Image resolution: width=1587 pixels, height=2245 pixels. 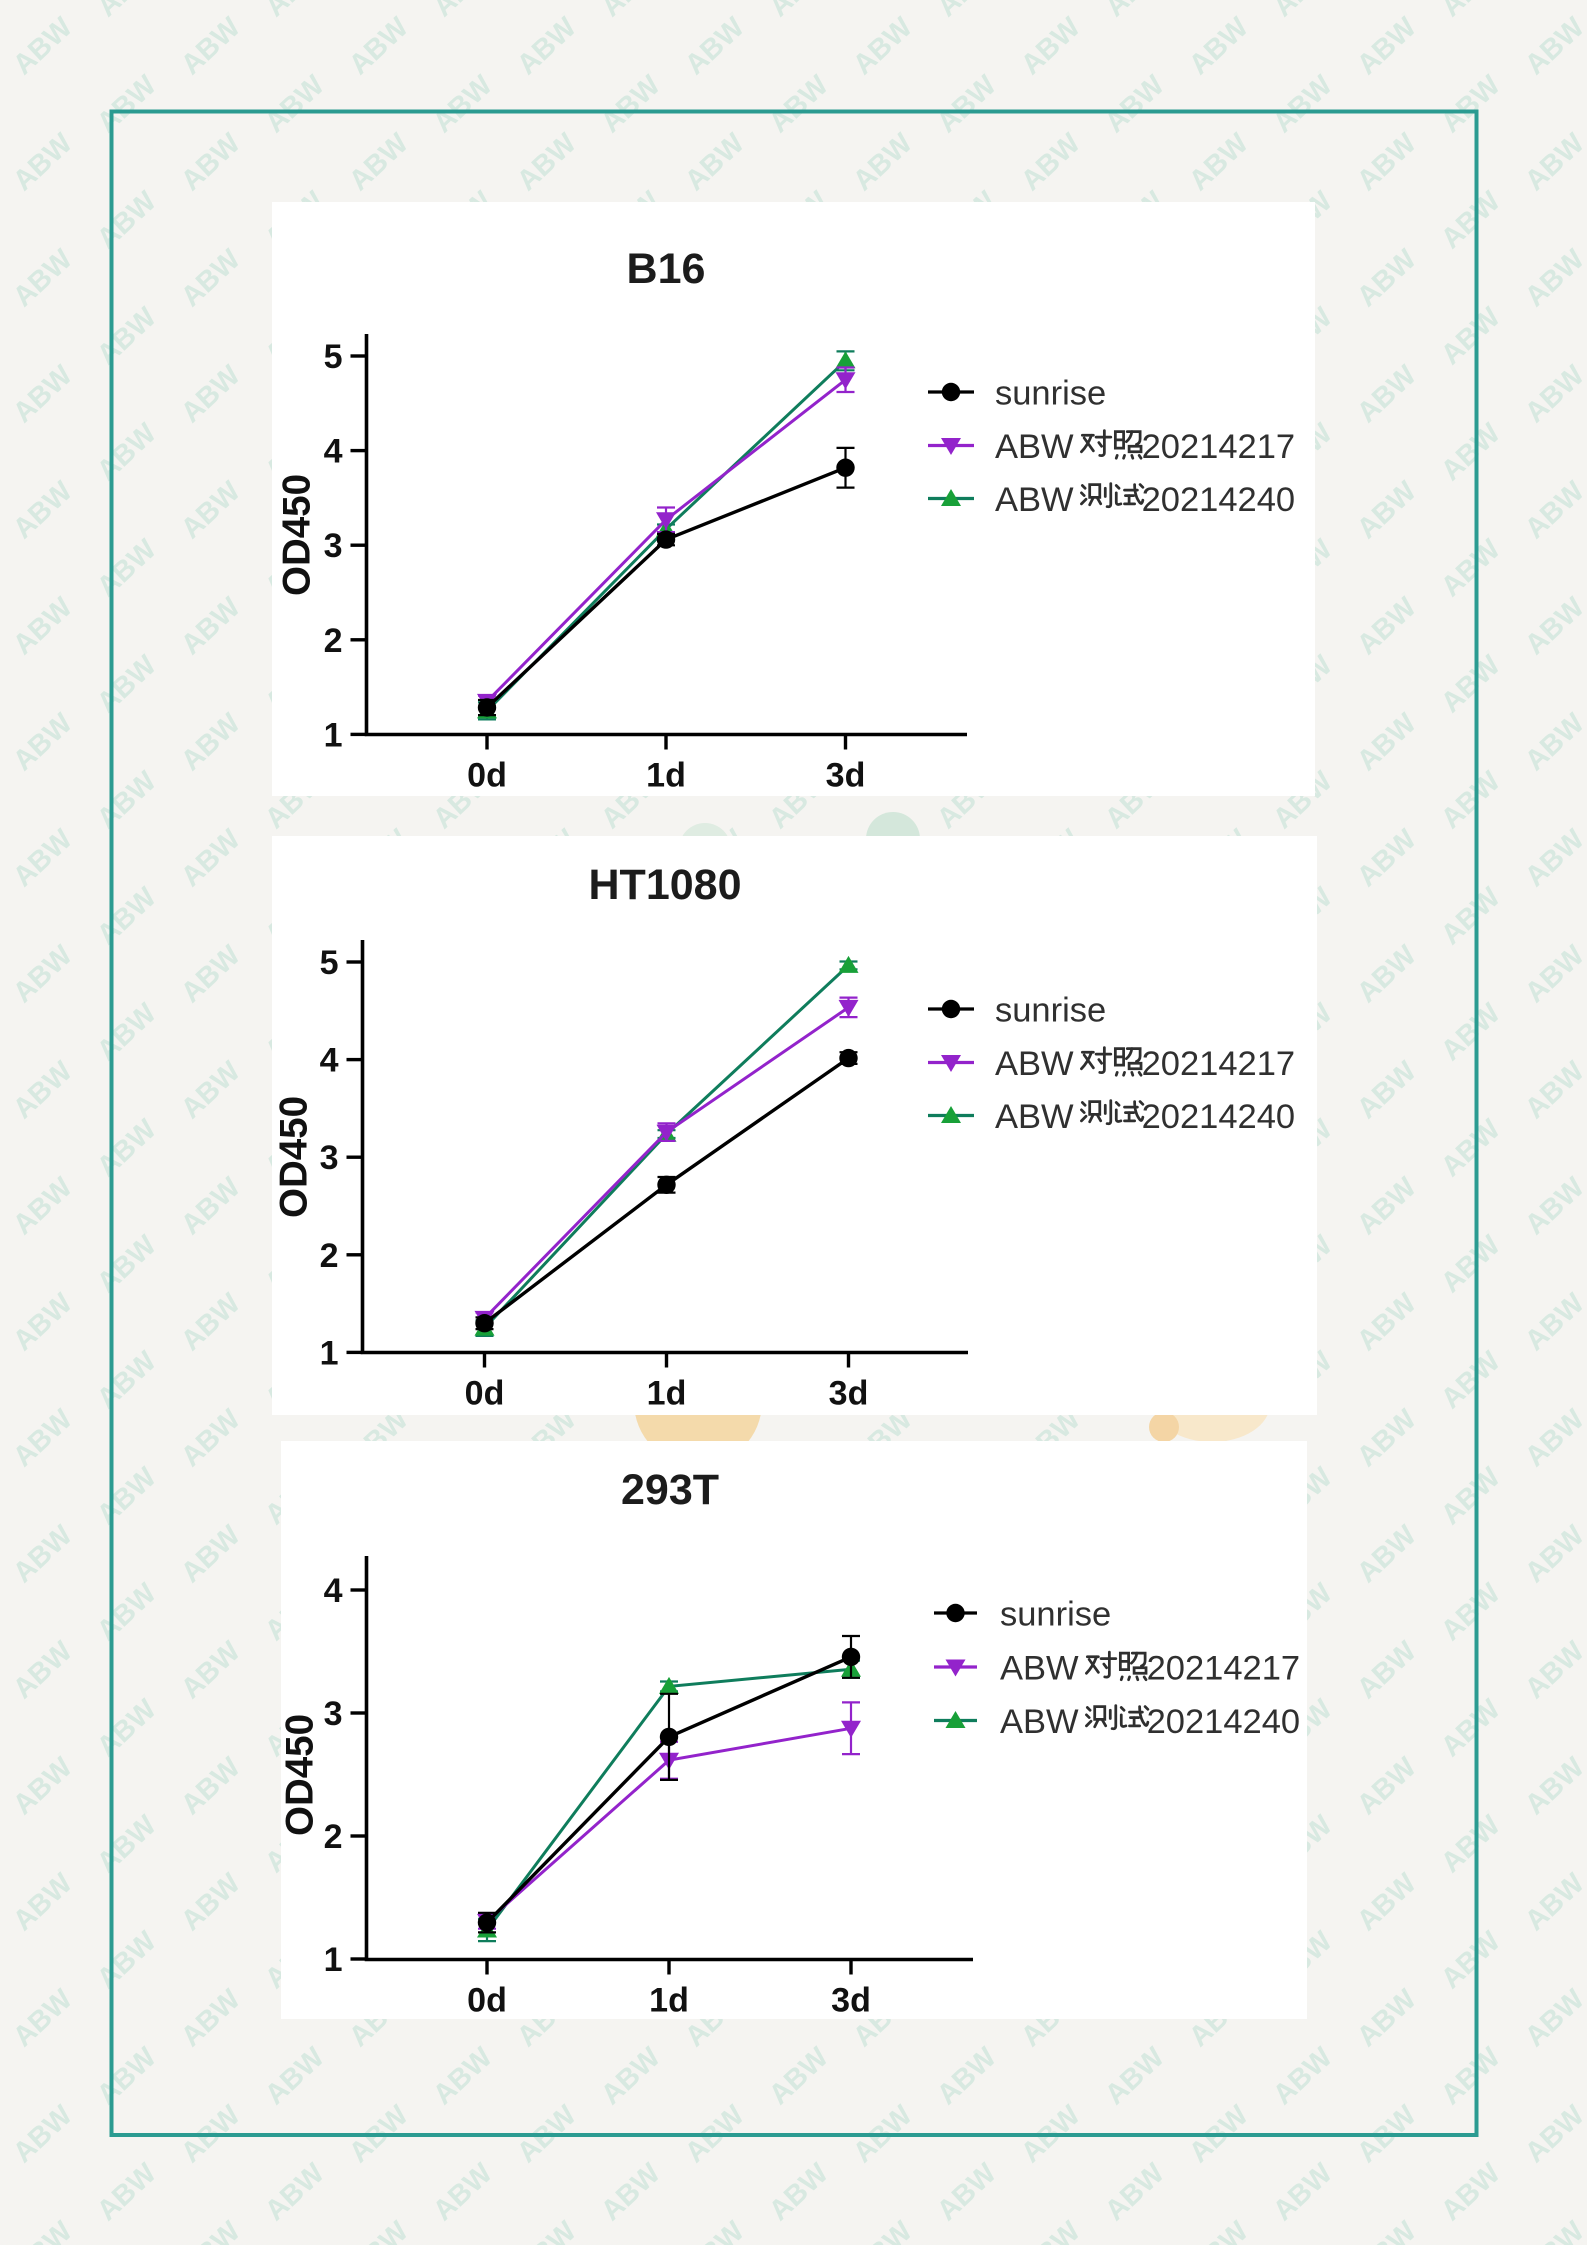 I want to click on svg-text: 293T, so click(x=670, y=1490).